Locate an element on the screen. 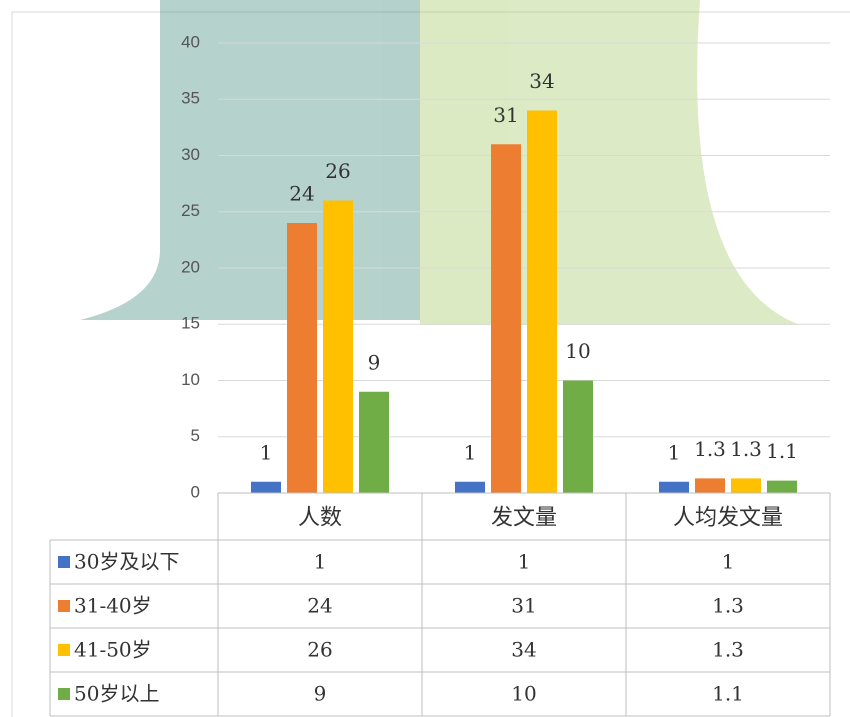 Image resolution: width=850 pixels, height=717 pixels. legend-label: 31-40岁 is located at coordinates (113, 606).